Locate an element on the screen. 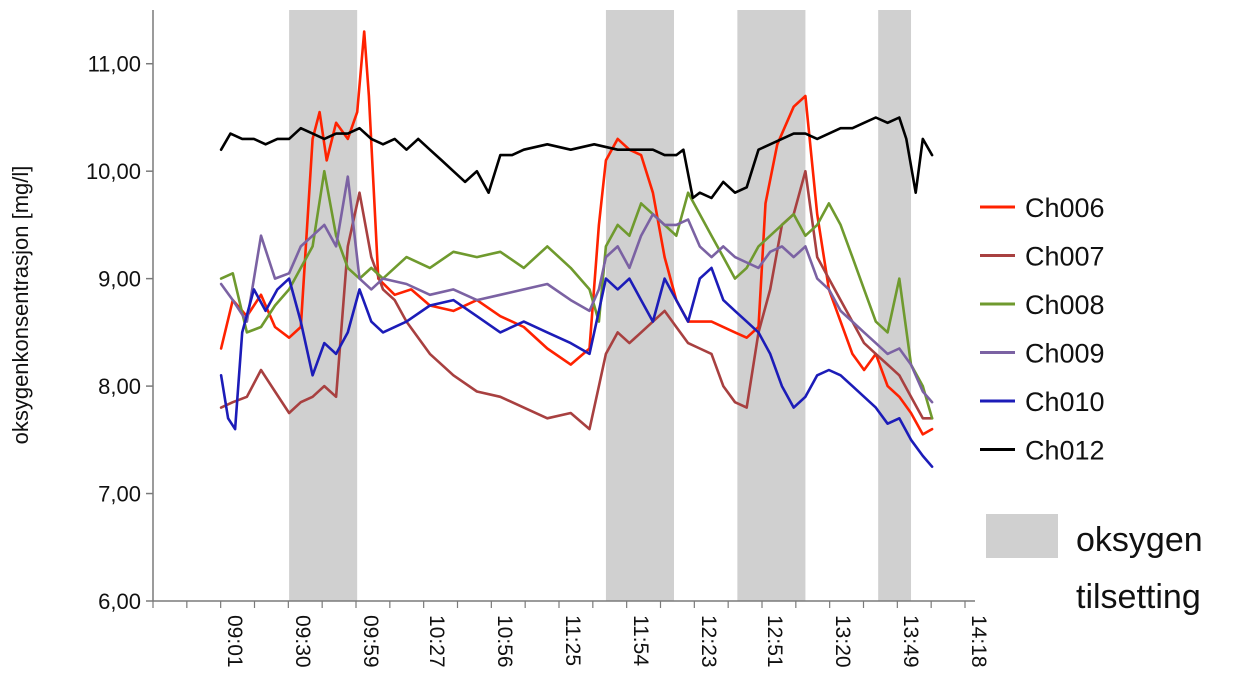 The image size is (1254, 695). shade-legend: oksygen tilsetting is located at coordinates (1094, 565).